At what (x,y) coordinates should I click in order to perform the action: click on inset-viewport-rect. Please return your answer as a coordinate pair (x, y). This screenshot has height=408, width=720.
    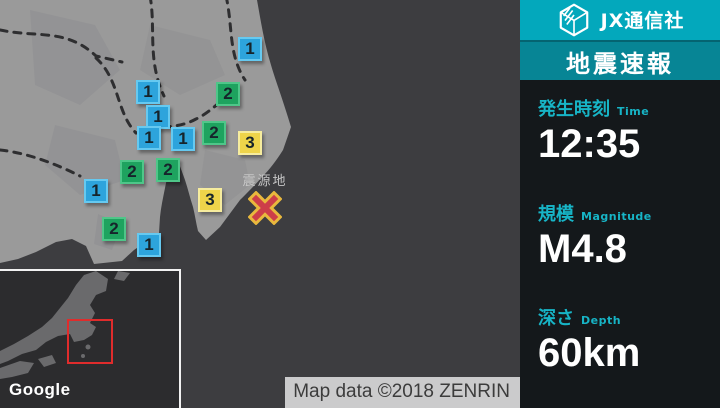
    Looking at the image, I should click on (90, 341).